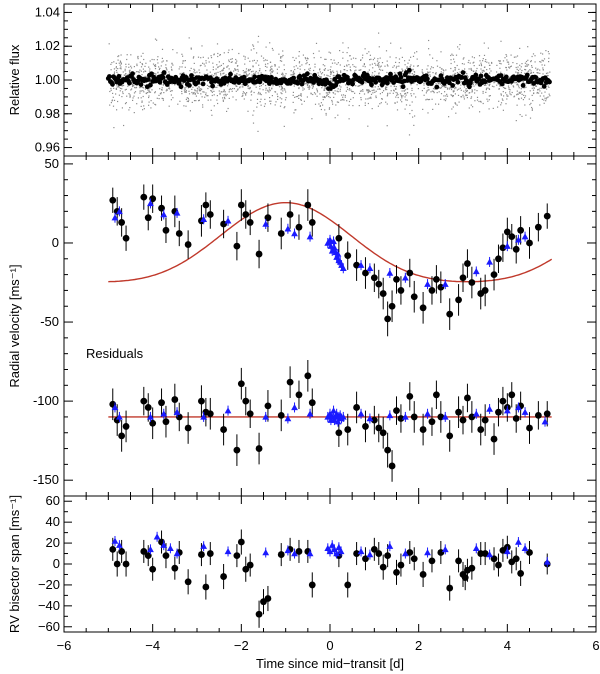  Describe the element at coordinates (150, 85) in the screenshot. I see `flux-binned-point` at that location.